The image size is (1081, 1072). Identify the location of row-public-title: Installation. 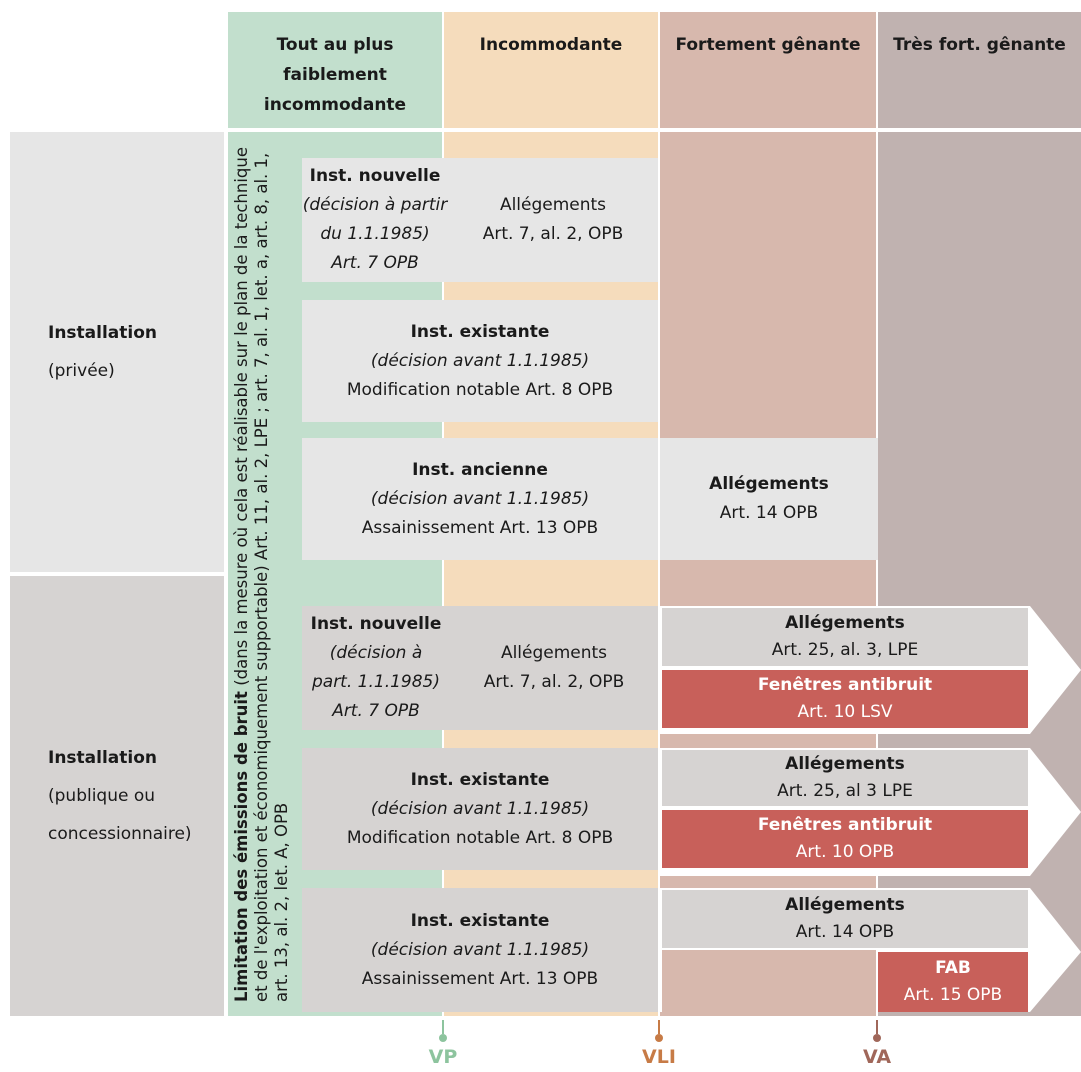
(103, 758).